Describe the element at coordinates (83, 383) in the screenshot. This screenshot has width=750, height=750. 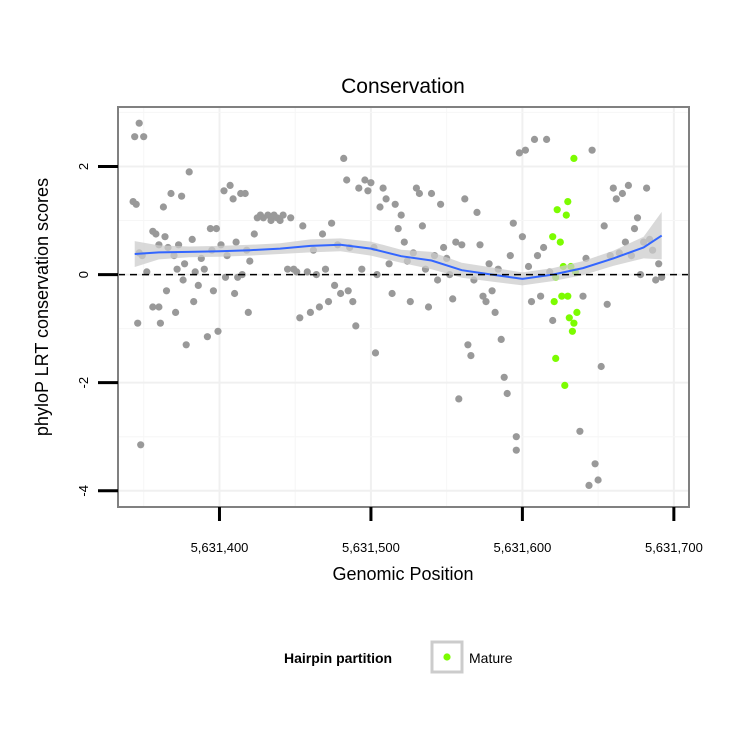
I see `y-tick-label: -2` at that location.